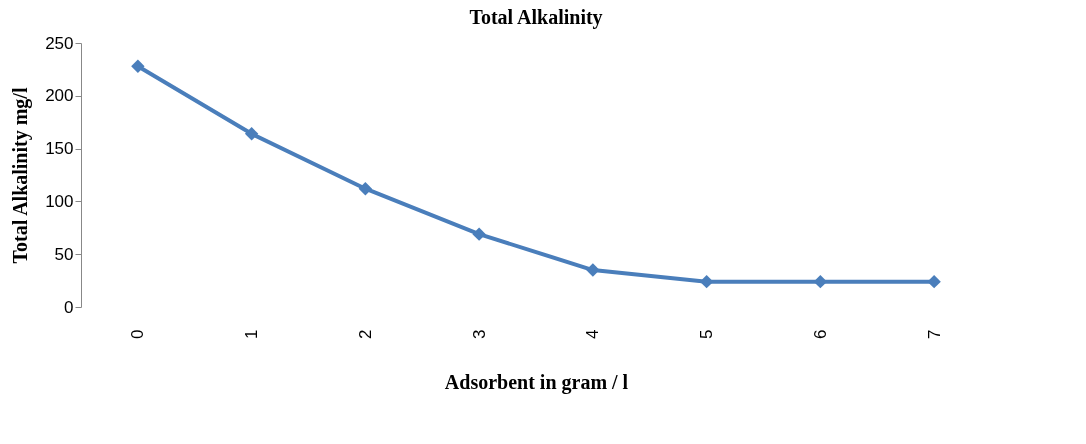 The height and width of the screenshot is (444, 1086). Describe the element at coordinates (934, 334) in the screenshot. I see `x-tick-label: 7` at that location.